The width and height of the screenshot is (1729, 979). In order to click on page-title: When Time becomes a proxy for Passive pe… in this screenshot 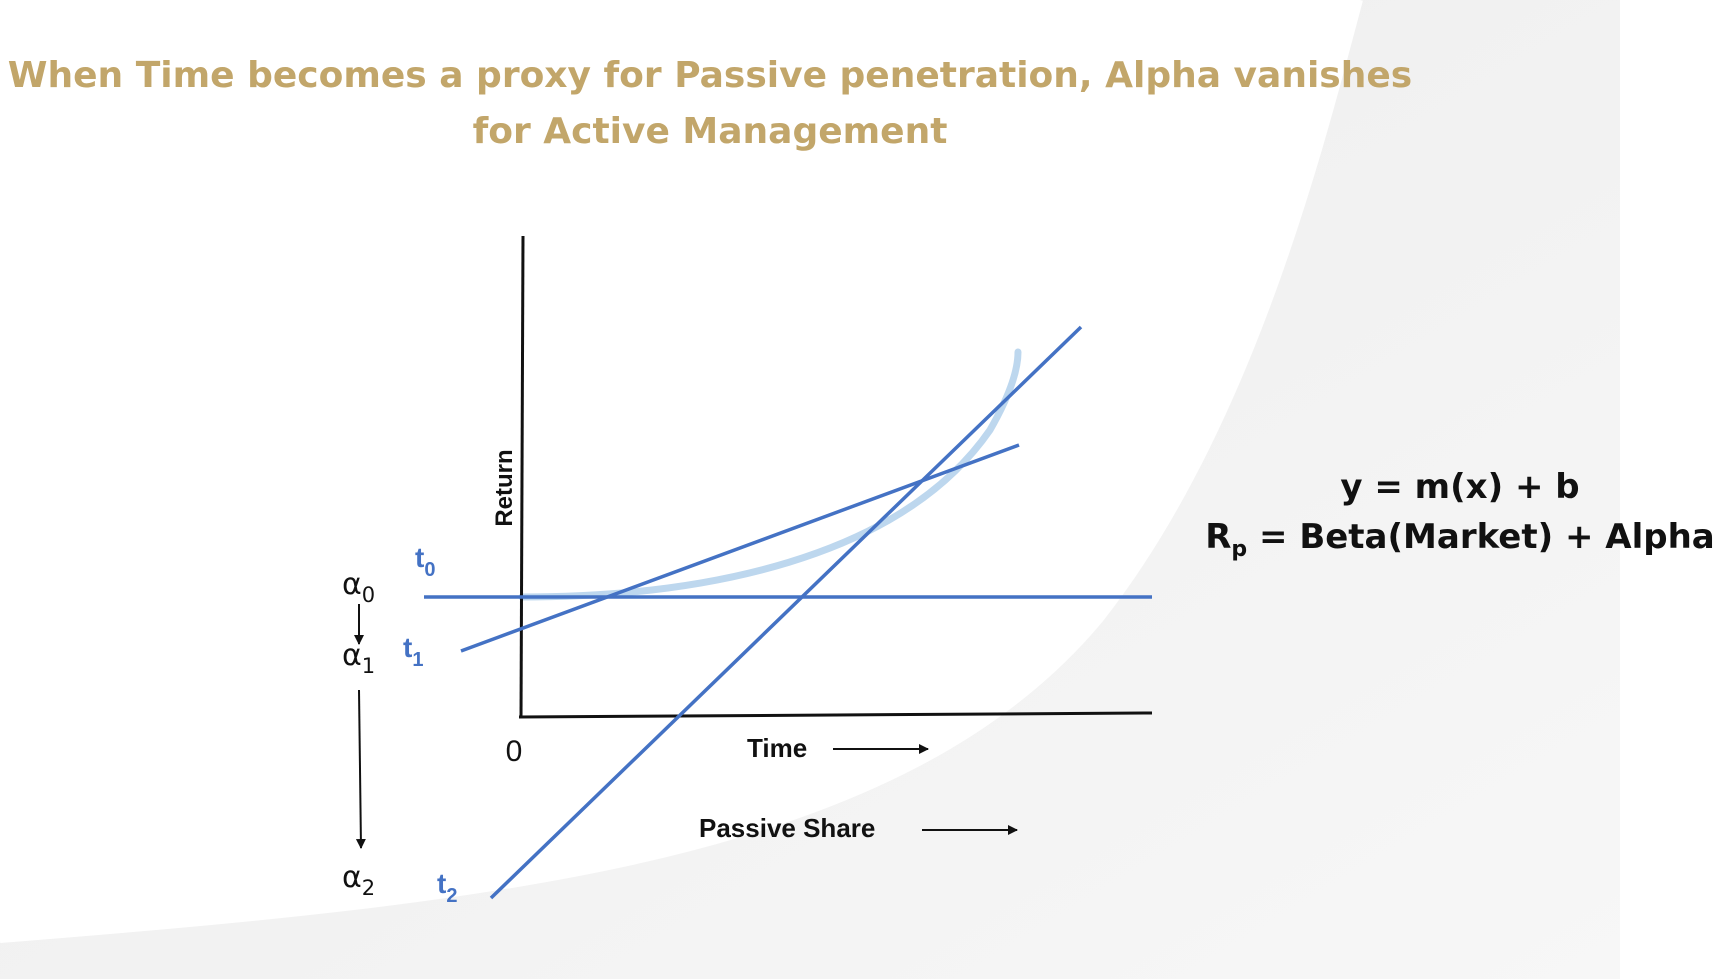, I will do `click(710, 104)`.